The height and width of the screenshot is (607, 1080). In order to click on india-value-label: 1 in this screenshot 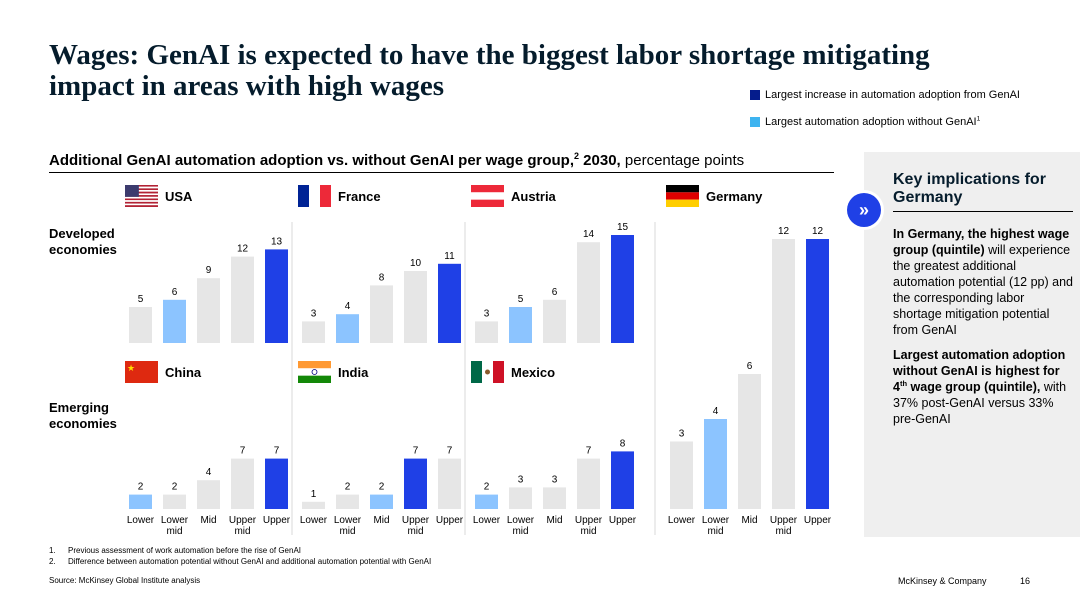, I will do `click(314, 494)`.